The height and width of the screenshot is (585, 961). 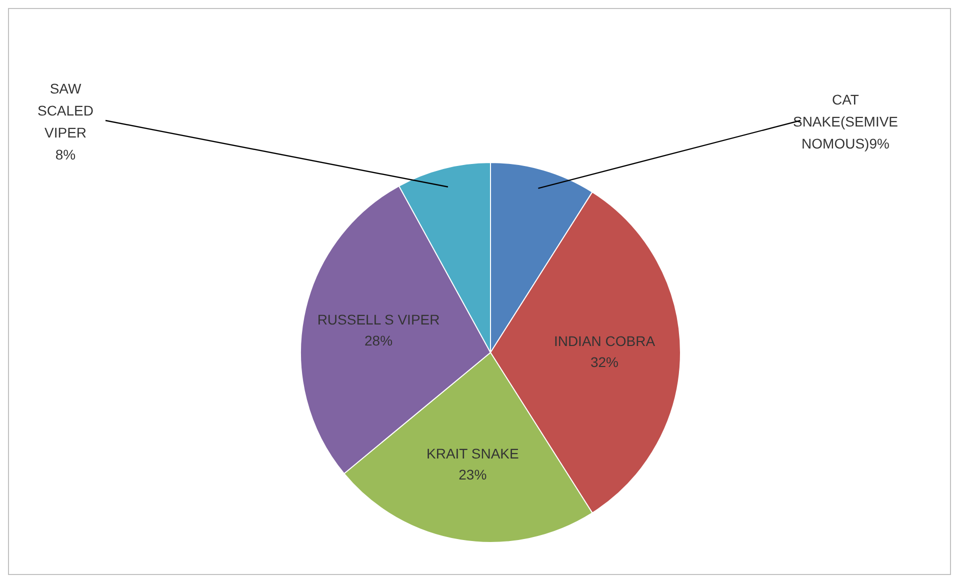 What do you see at coordinates (472, 453) in the screenshot?
I see `slice-label: KRAIT SNAKE` at bounding box center [472, 453].